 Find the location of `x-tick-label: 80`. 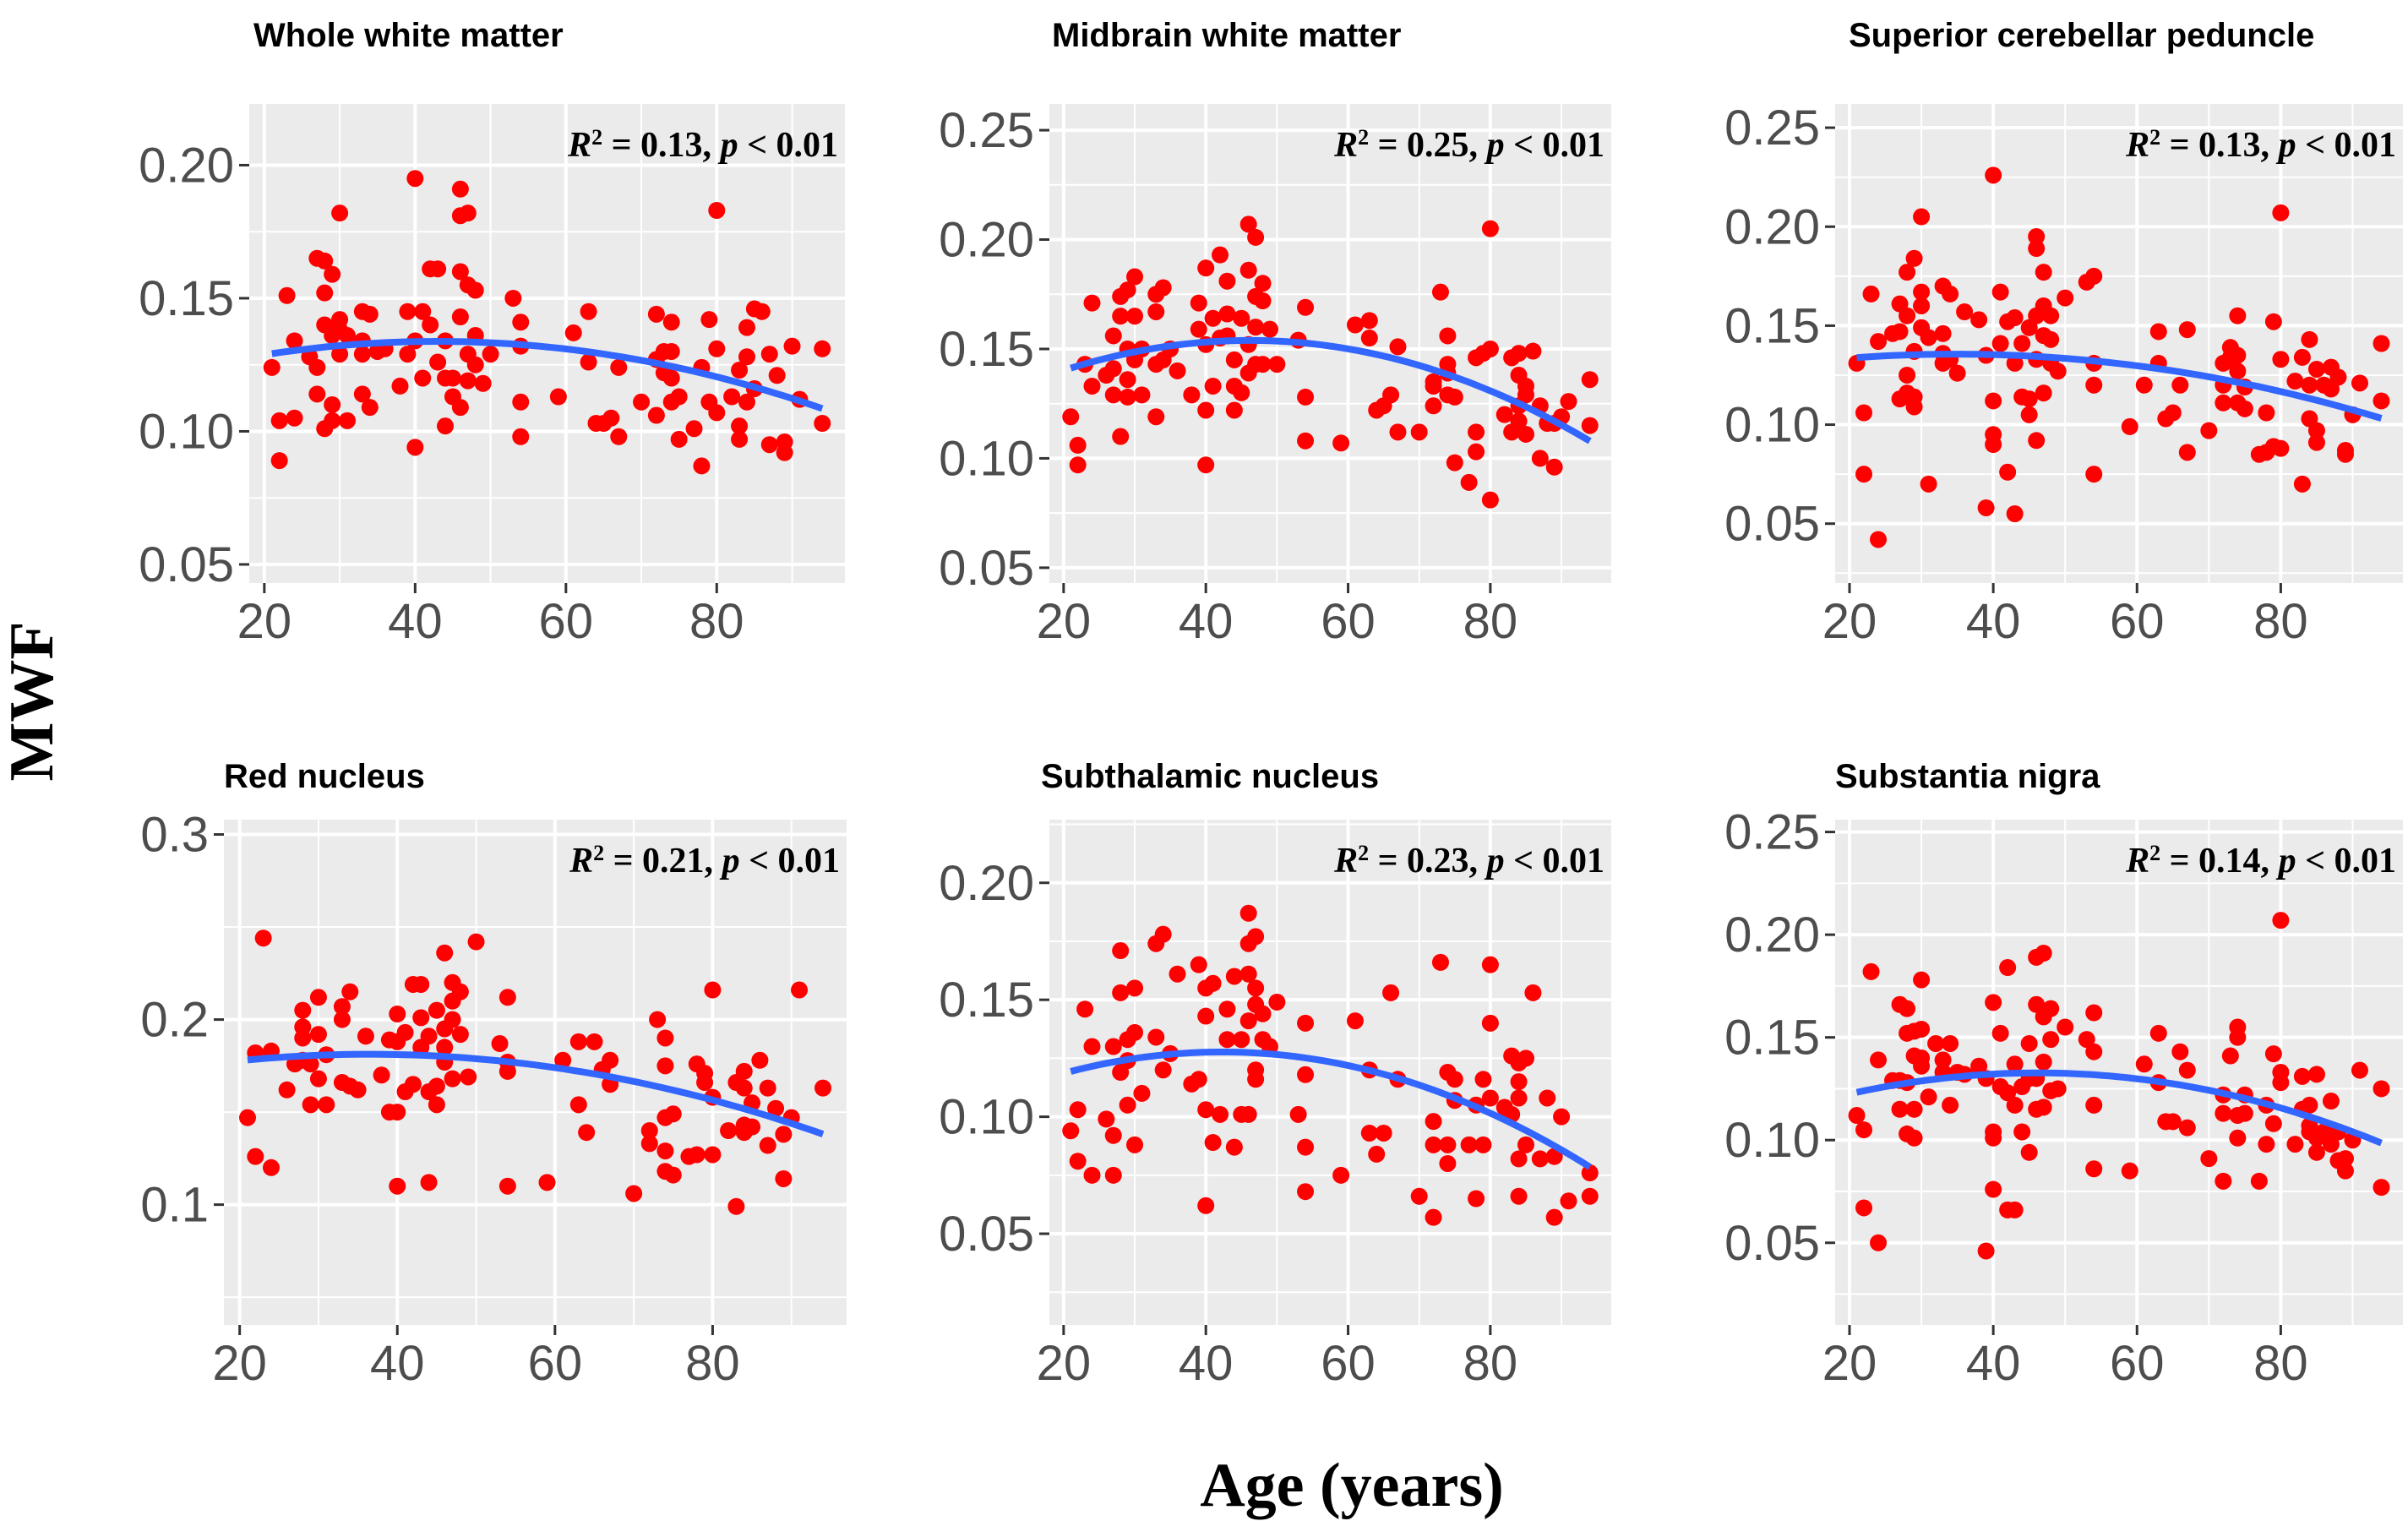

x-tick-label: 80 is located at coordinates (712, 1363).